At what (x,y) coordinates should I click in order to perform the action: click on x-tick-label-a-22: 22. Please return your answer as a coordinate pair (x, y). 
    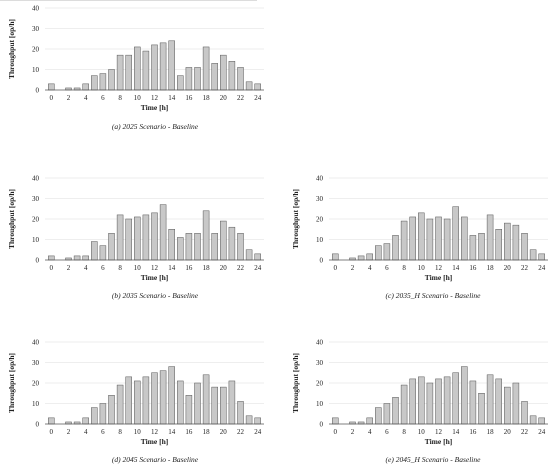
    Looking at the image, I should click on (241, 98).